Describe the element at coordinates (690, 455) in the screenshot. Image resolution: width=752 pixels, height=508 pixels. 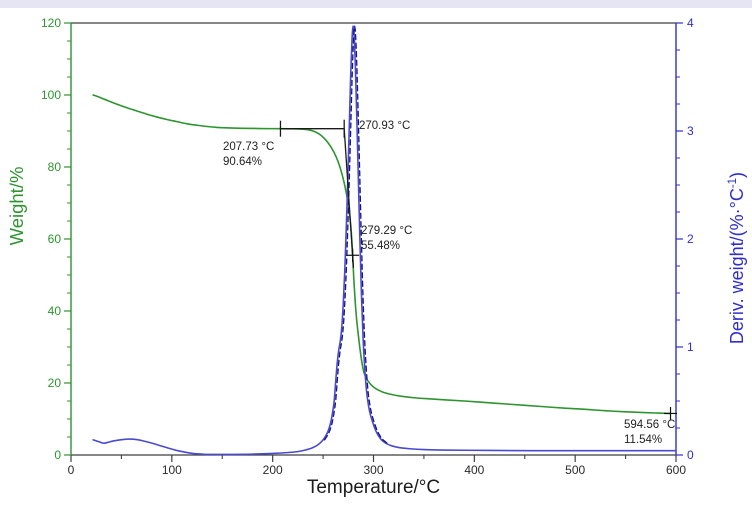
I see `y-right-tick-label: 0` at that location.